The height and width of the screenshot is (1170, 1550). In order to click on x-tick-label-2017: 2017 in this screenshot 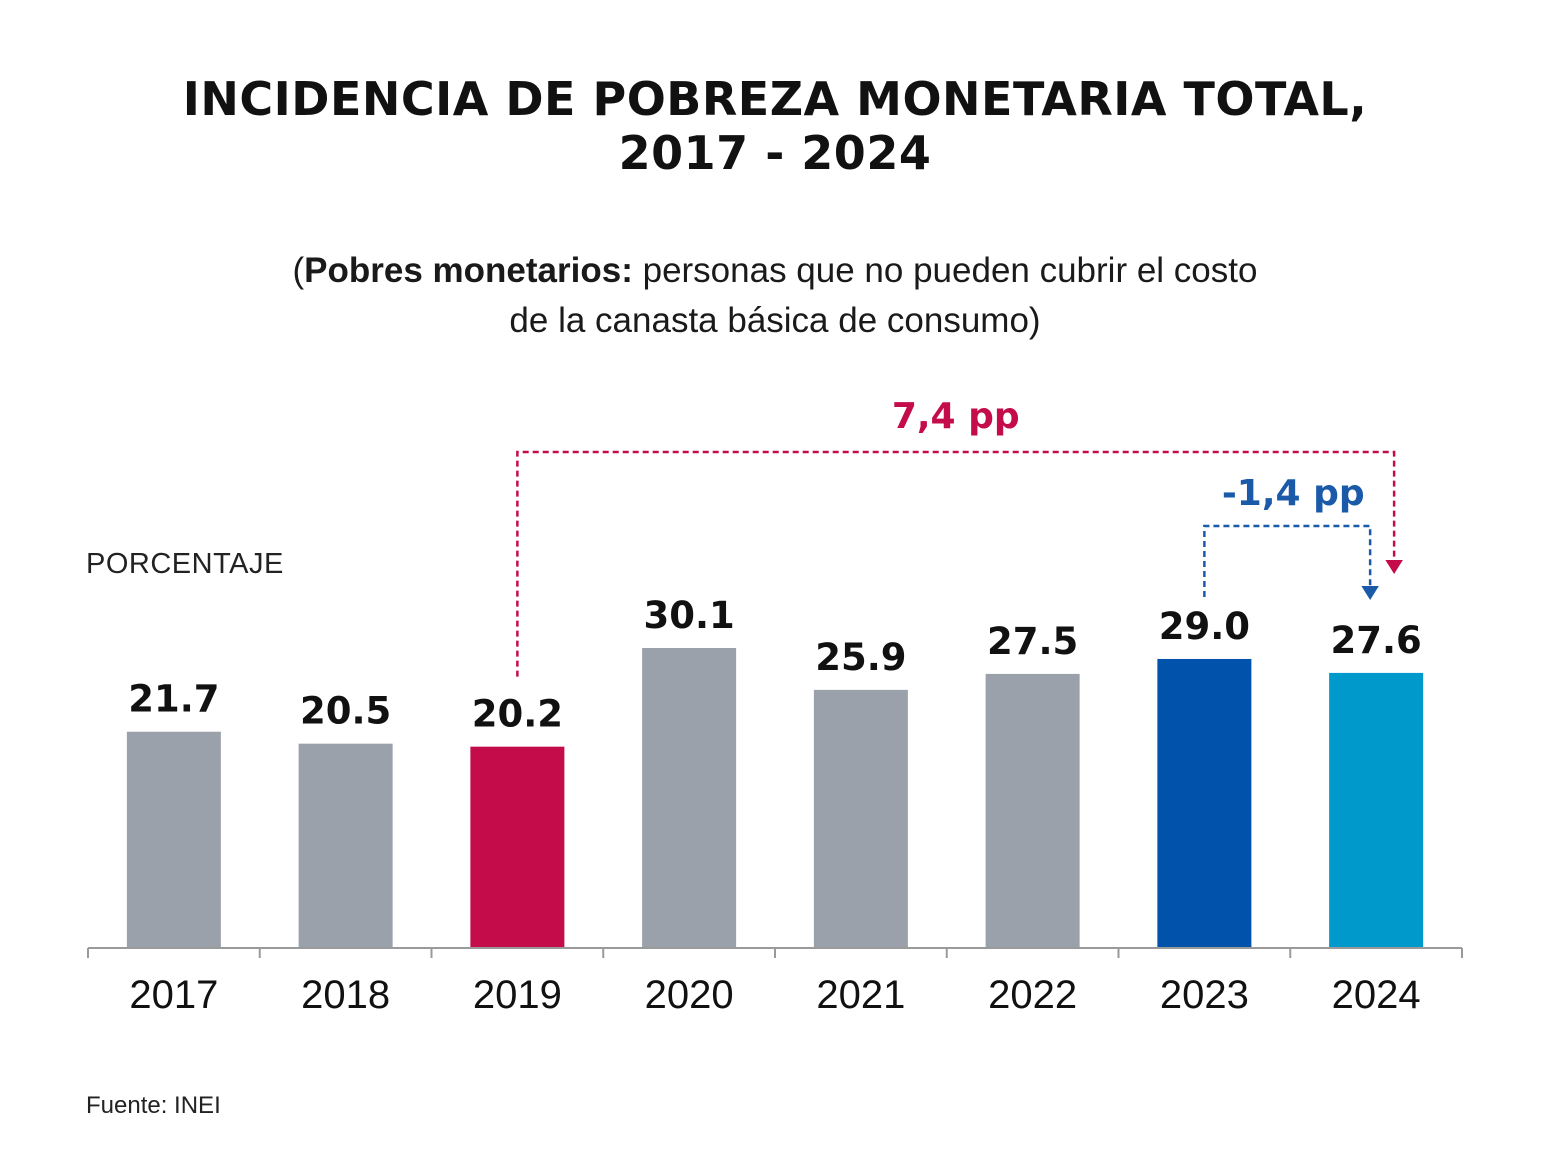, I will do `click(173, 995)`.